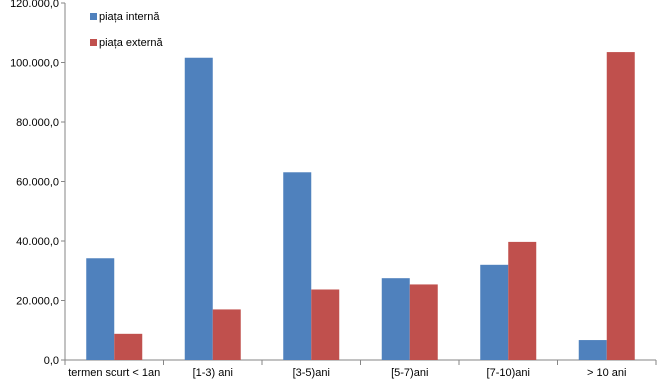 This screenshot has height=383, width=666. Describe the element at coordinates (37, 123) in the screenshot. I see `y-tick-label: 80.000,0` at that location.